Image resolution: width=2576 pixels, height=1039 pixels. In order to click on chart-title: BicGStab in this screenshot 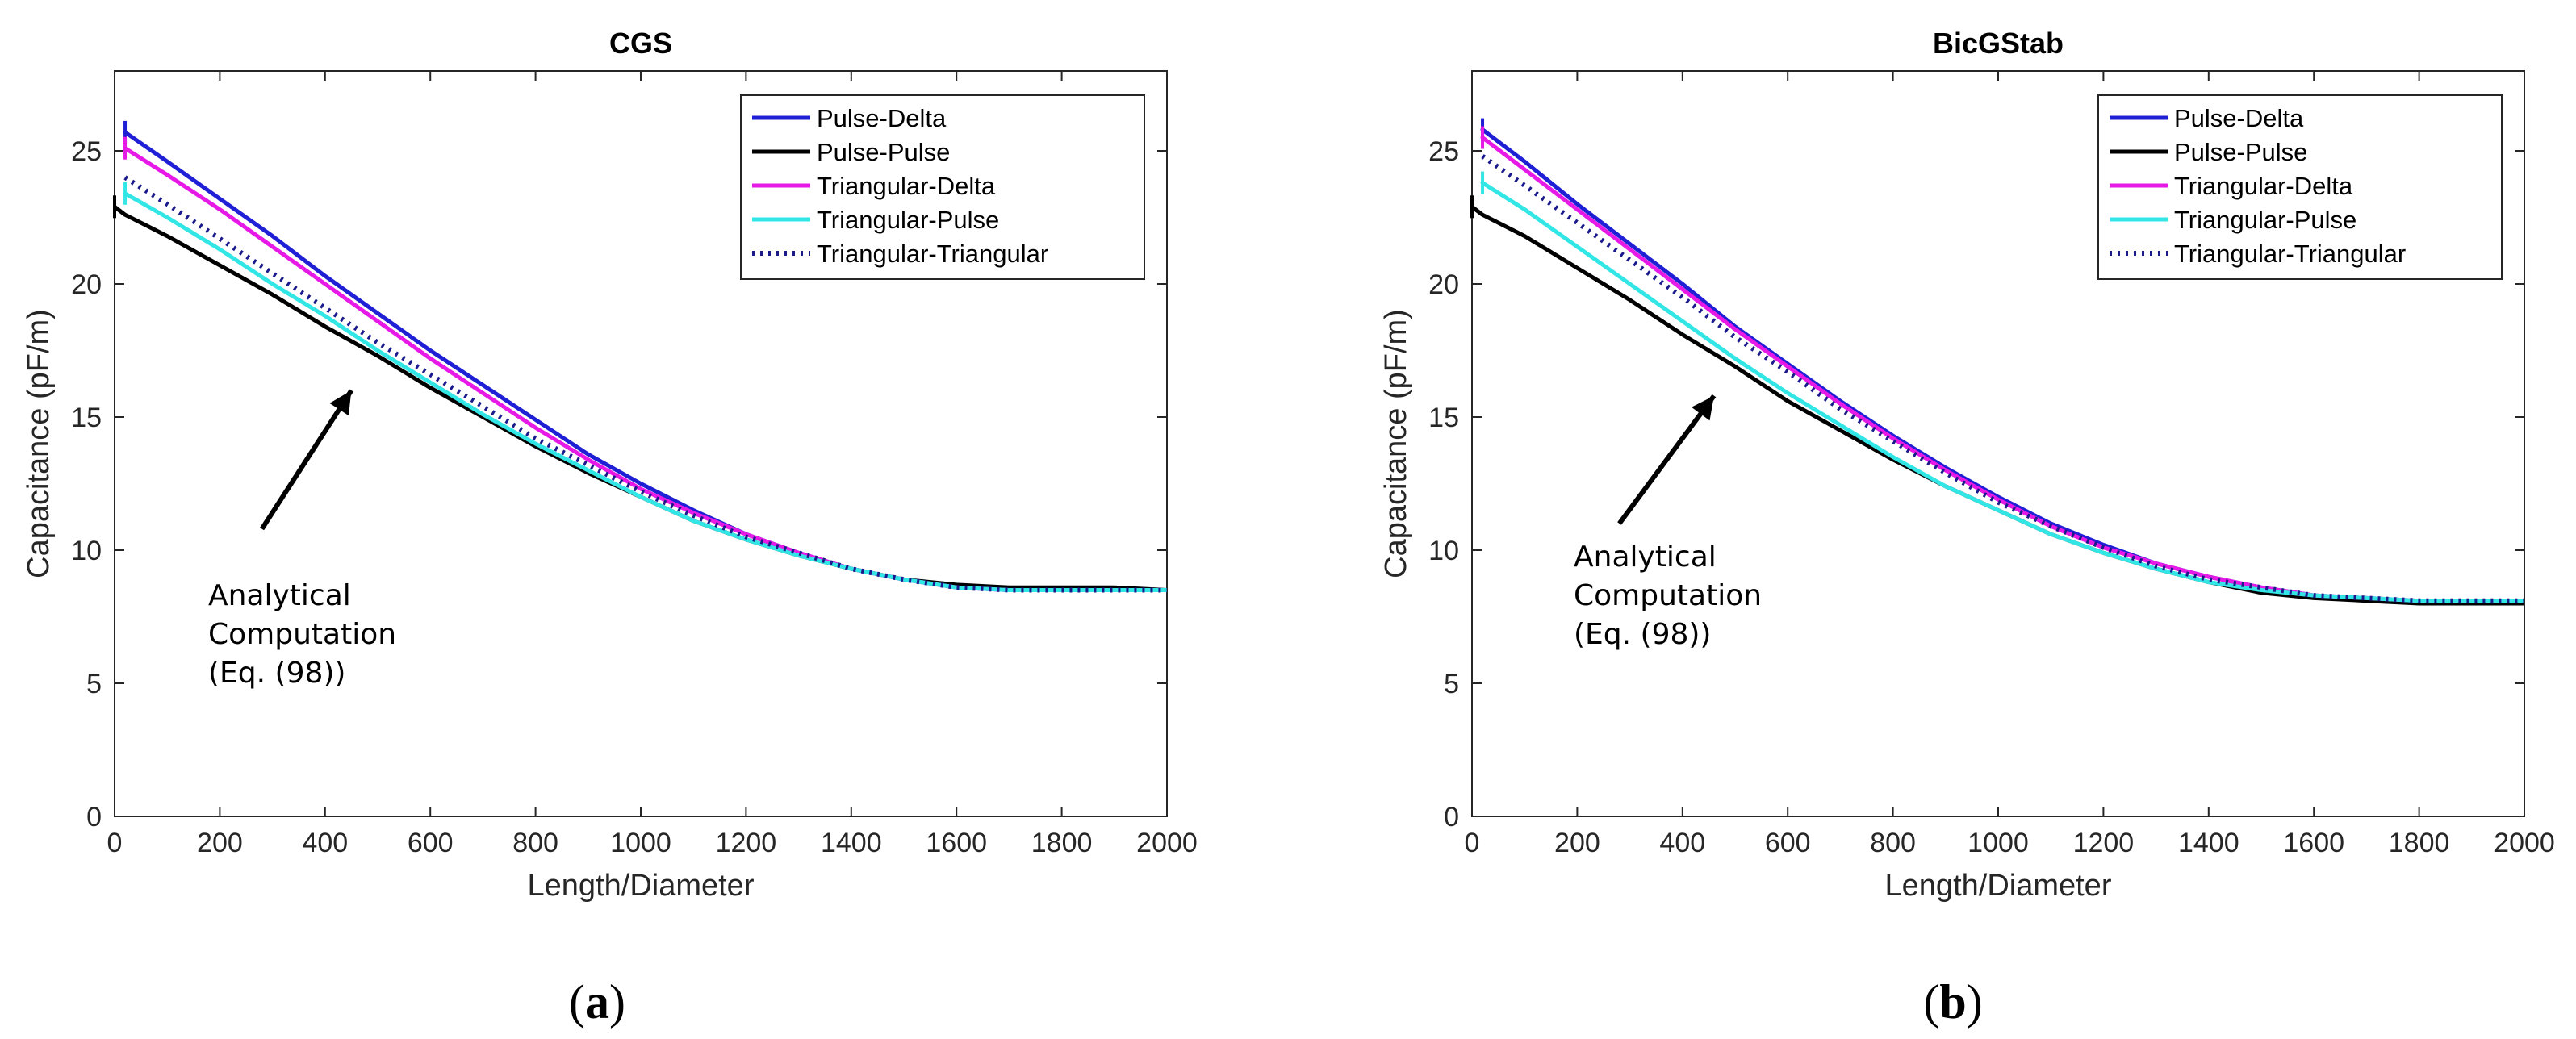, I will do `click(1998, 43)`.